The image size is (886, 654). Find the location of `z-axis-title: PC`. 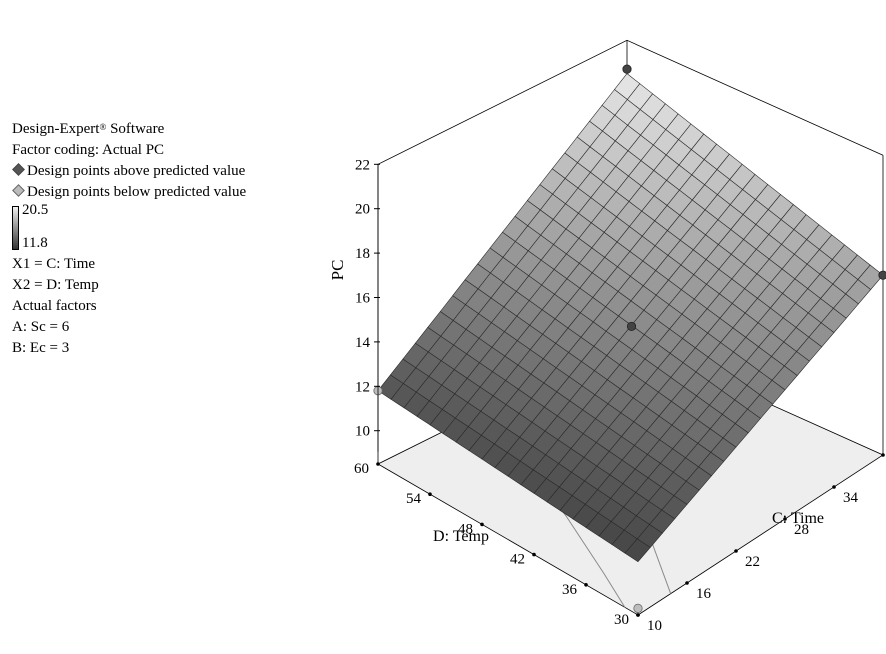

z-axis-title: PC is located at coordinates (337, 270).